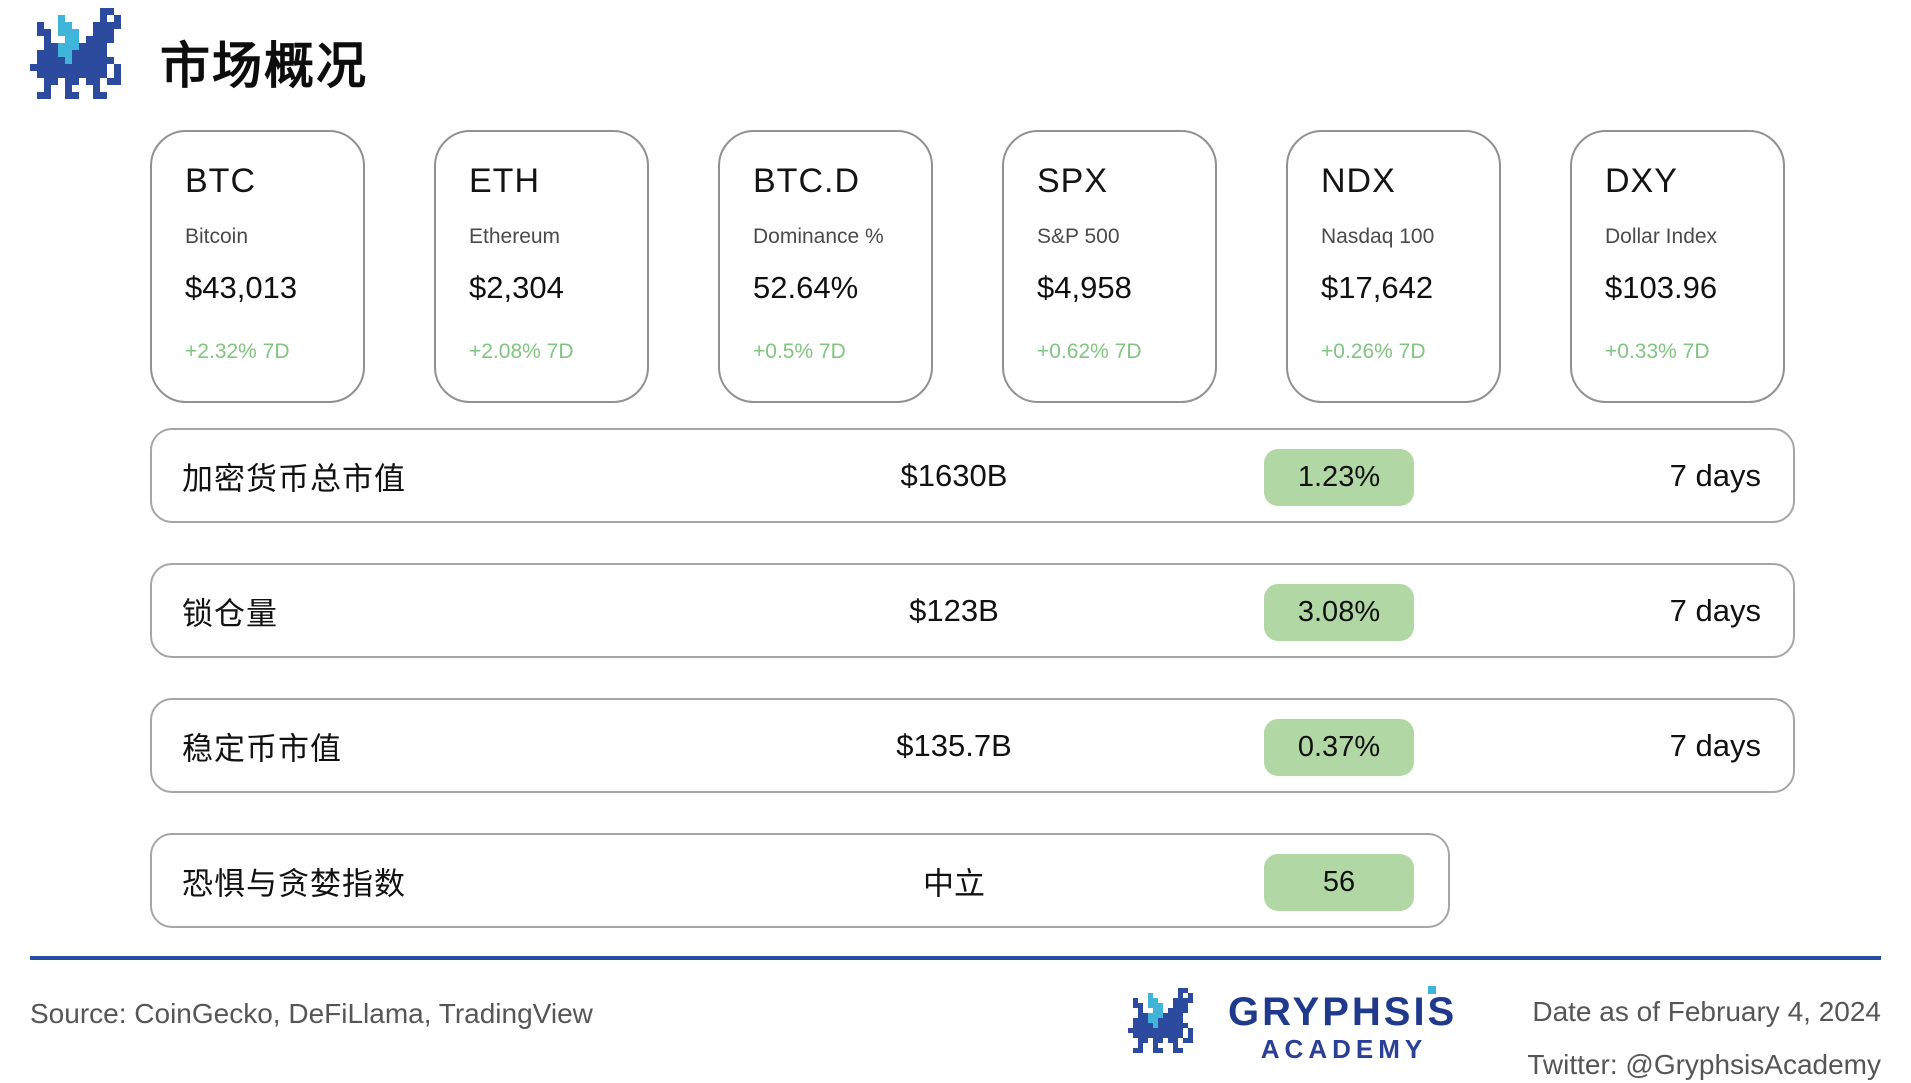 This screenshot has height=1083, width=1911. Describe the element at coordinates (217, 236) in the screenshot. I see `ticker-name: Bitcoin` at that location.